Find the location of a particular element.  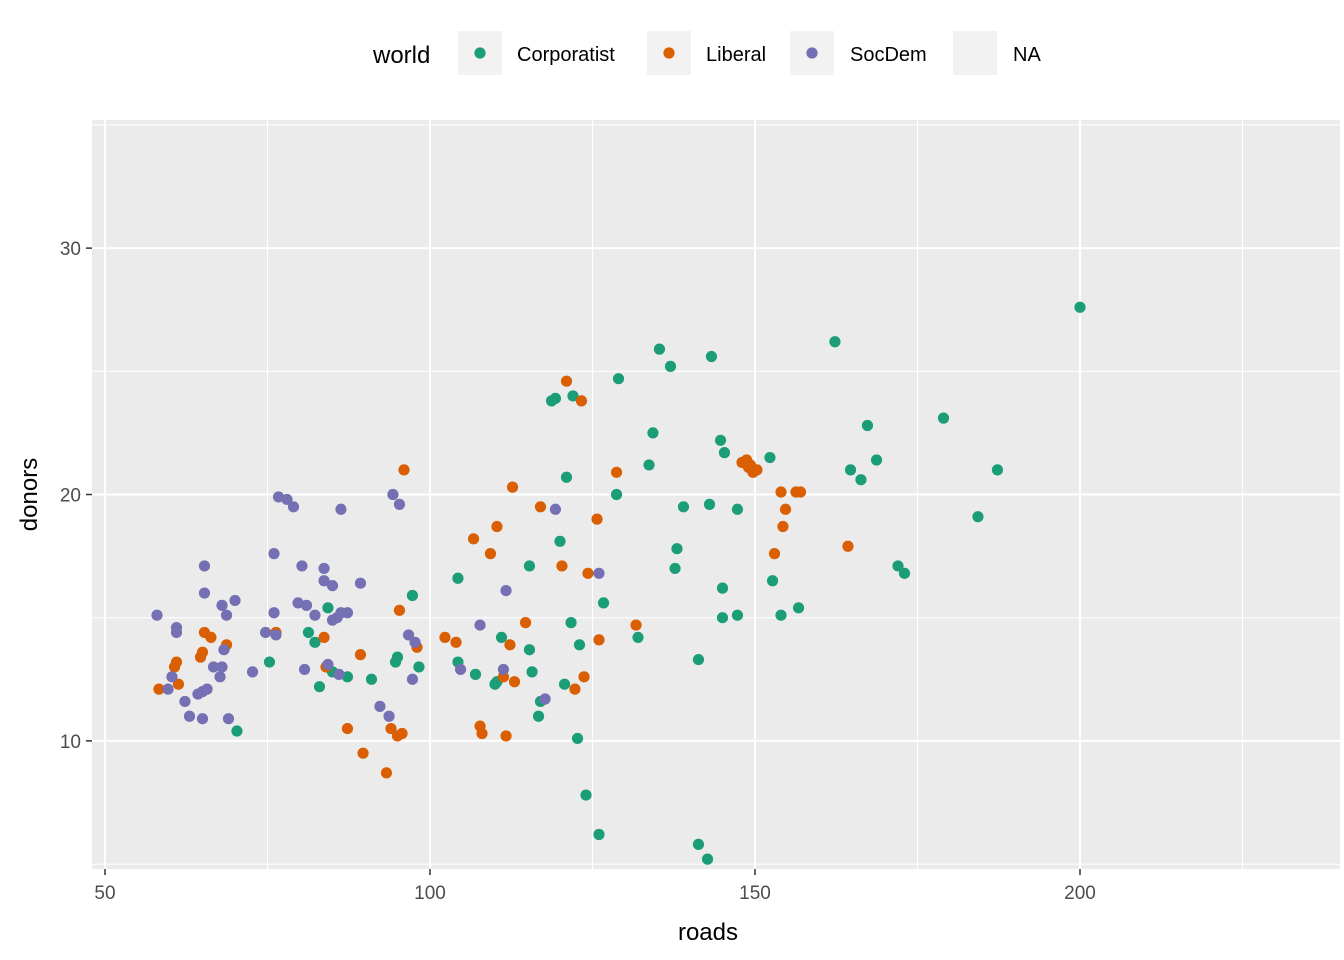

y-tick-label: 10 is located at coordinates (70, 742).